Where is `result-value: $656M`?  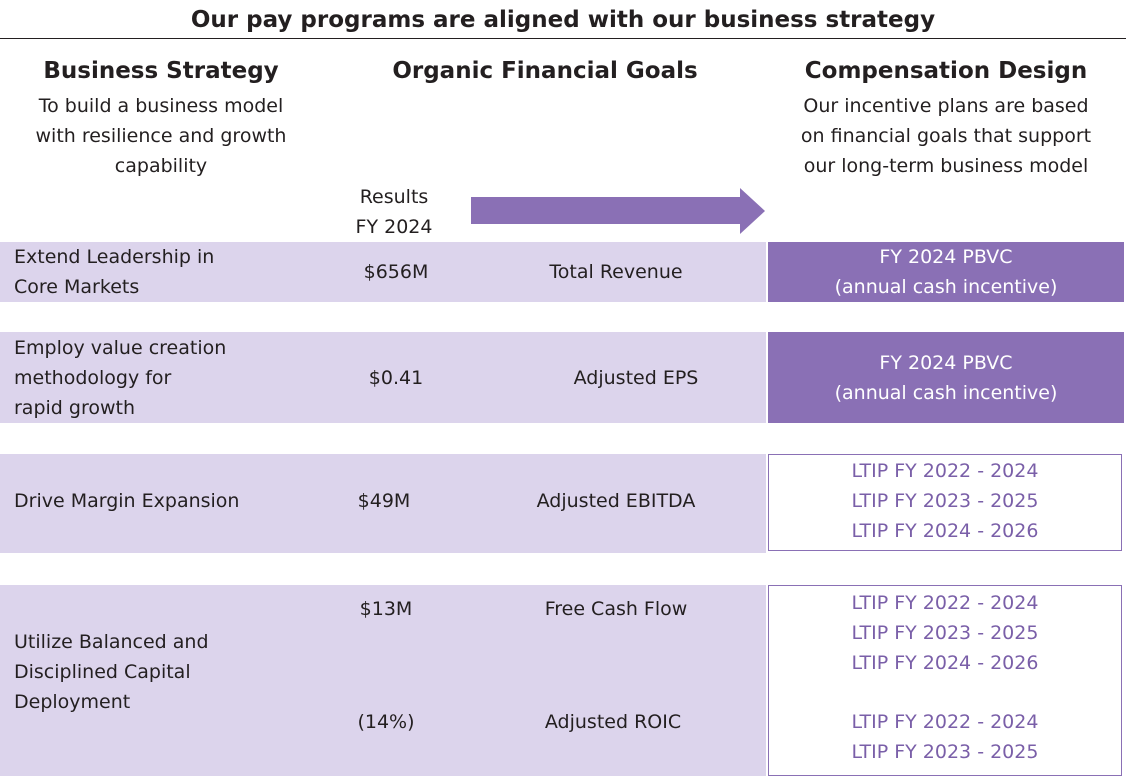 result-value: $656M is located at coordinates (396, 272).